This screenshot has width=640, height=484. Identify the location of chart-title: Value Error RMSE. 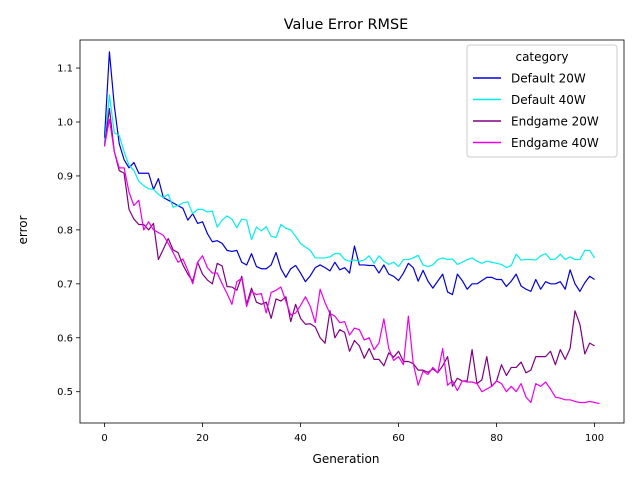
(346, 25).